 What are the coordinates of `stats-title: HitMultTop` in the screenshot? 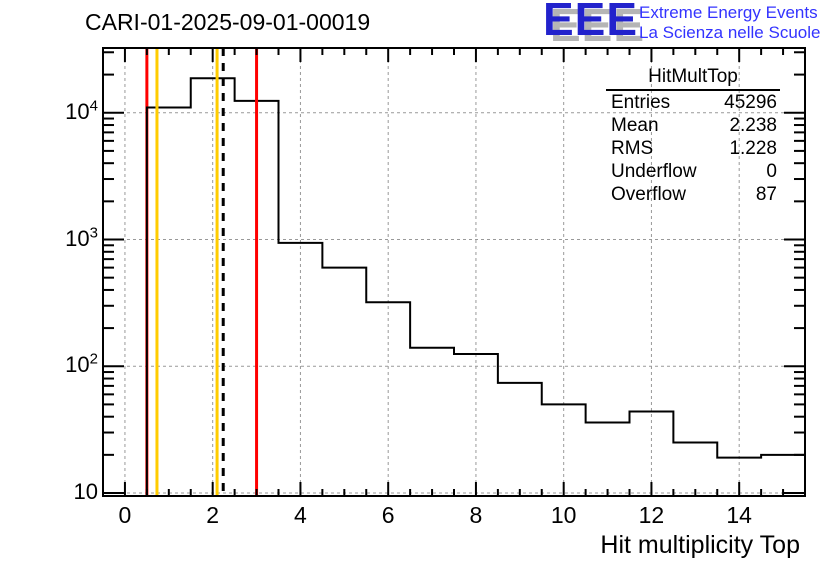 It's located at (693, 78).